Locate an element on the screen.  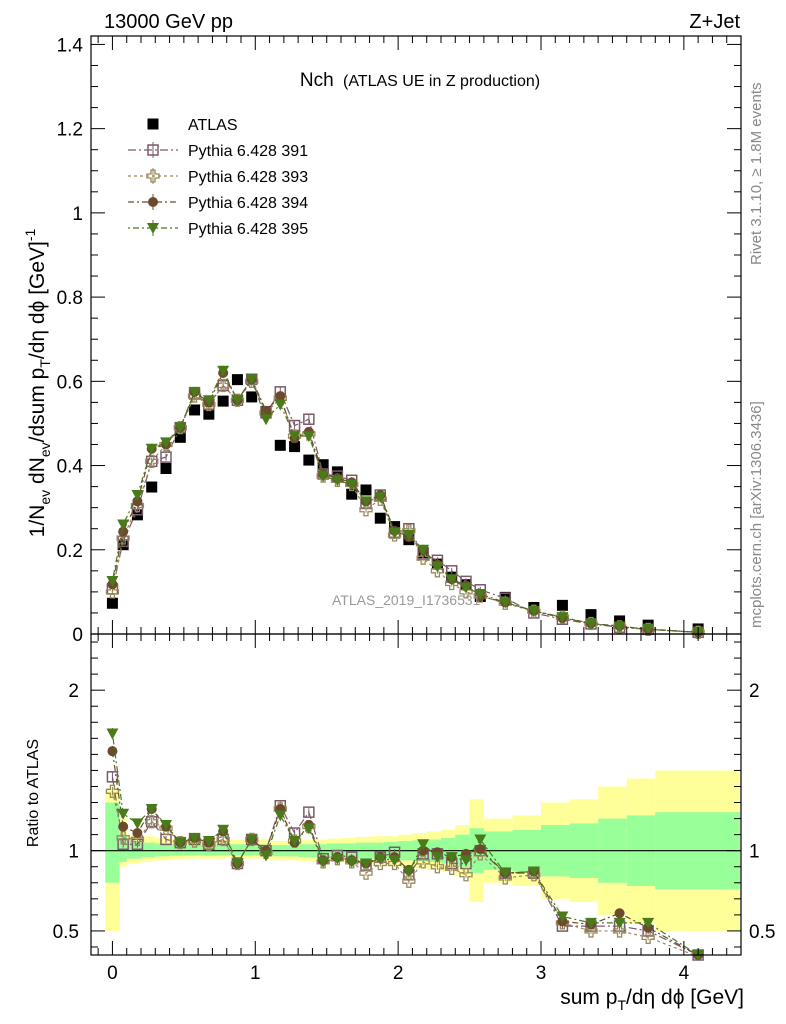
main-subtitle-text: (ATLAS UE in Z production) is located at coordinates (441, 81).